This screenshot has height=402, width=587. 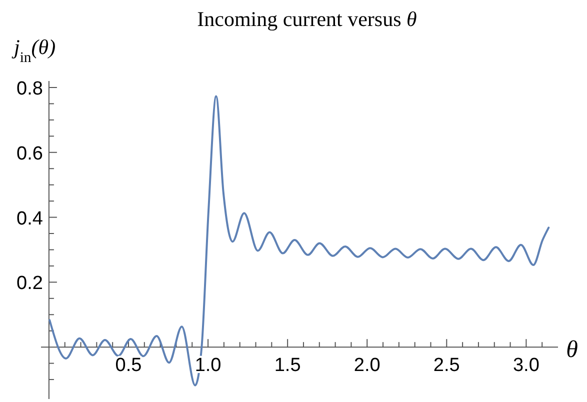 I want to click on x-tick-label: 0.5, so click(x=128, y=365).